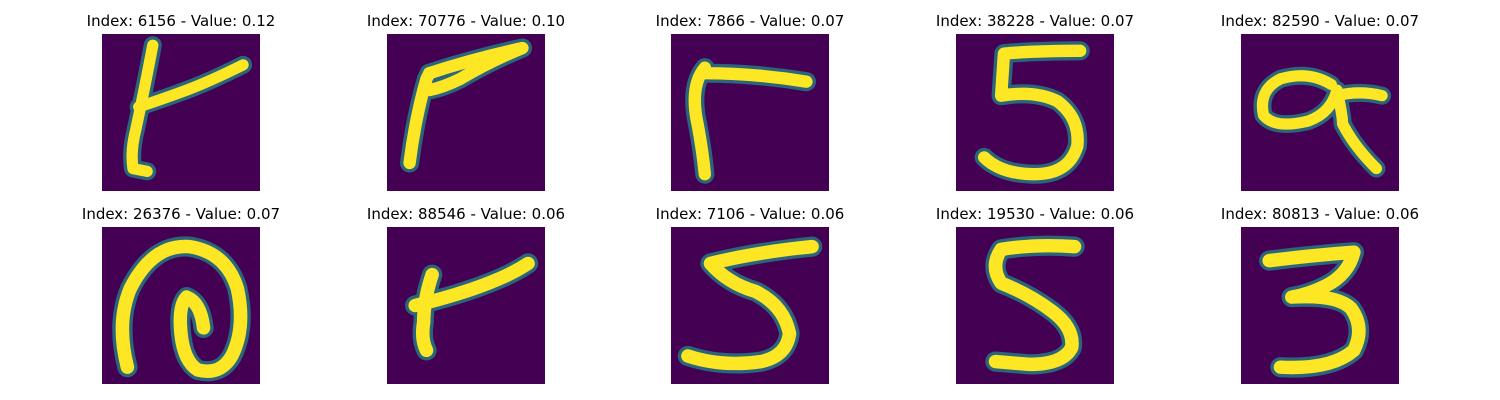 This screenshot has height=400, width=1500. I want to click on panel-title: Index: 38228 - Value: 0.07, so click(1035, 21).